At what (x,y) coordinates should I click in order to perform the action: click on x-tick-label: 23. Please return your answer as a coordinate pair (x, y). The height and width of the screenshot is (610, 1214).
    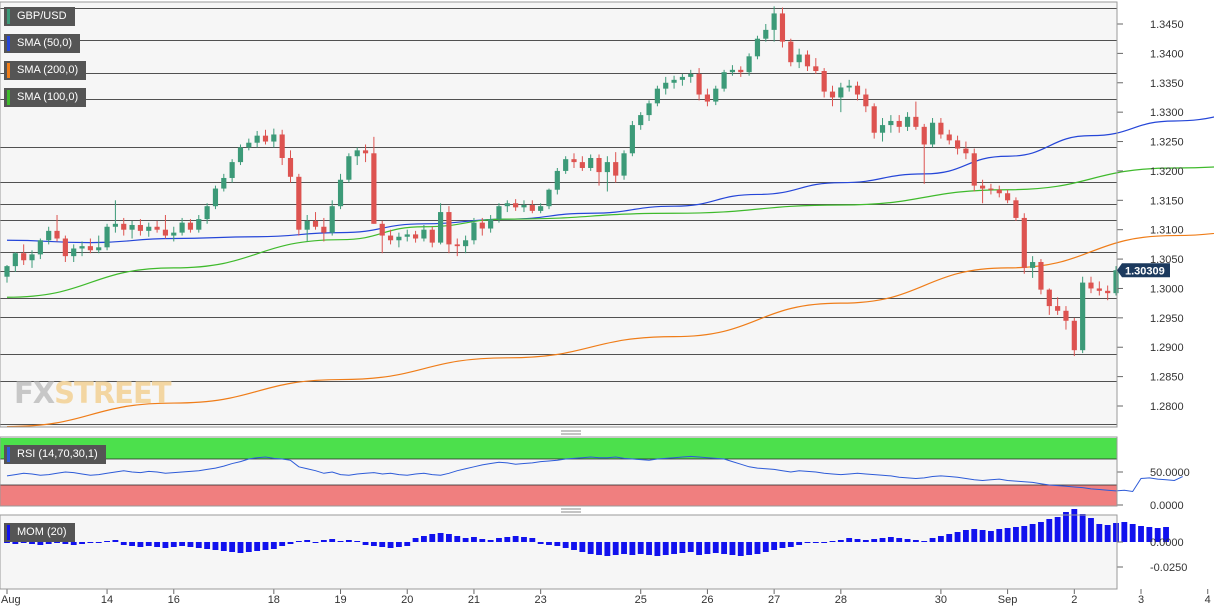
    Looking at the image, I should click on (541, 600).